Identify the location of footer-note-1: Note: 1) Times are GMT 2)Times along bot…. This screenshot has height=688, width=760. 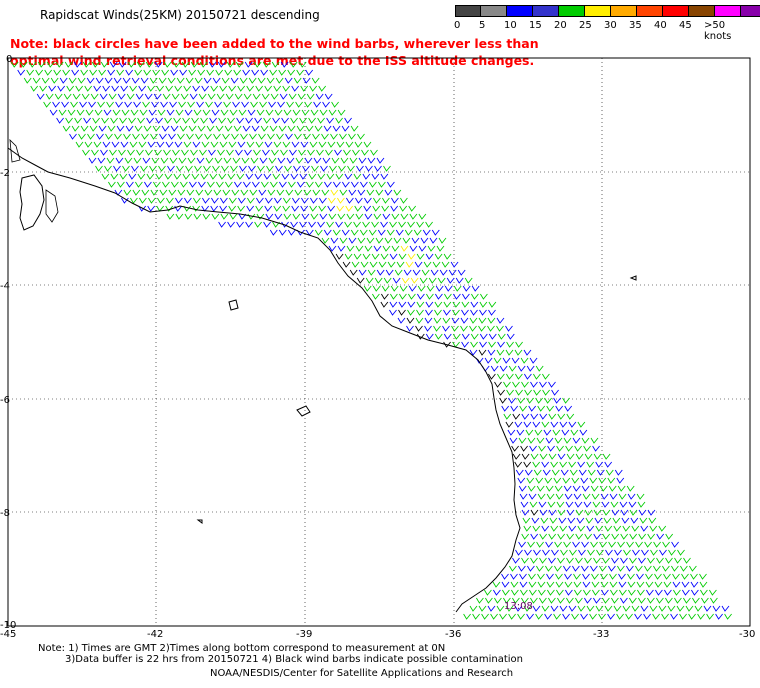
(242, 648).